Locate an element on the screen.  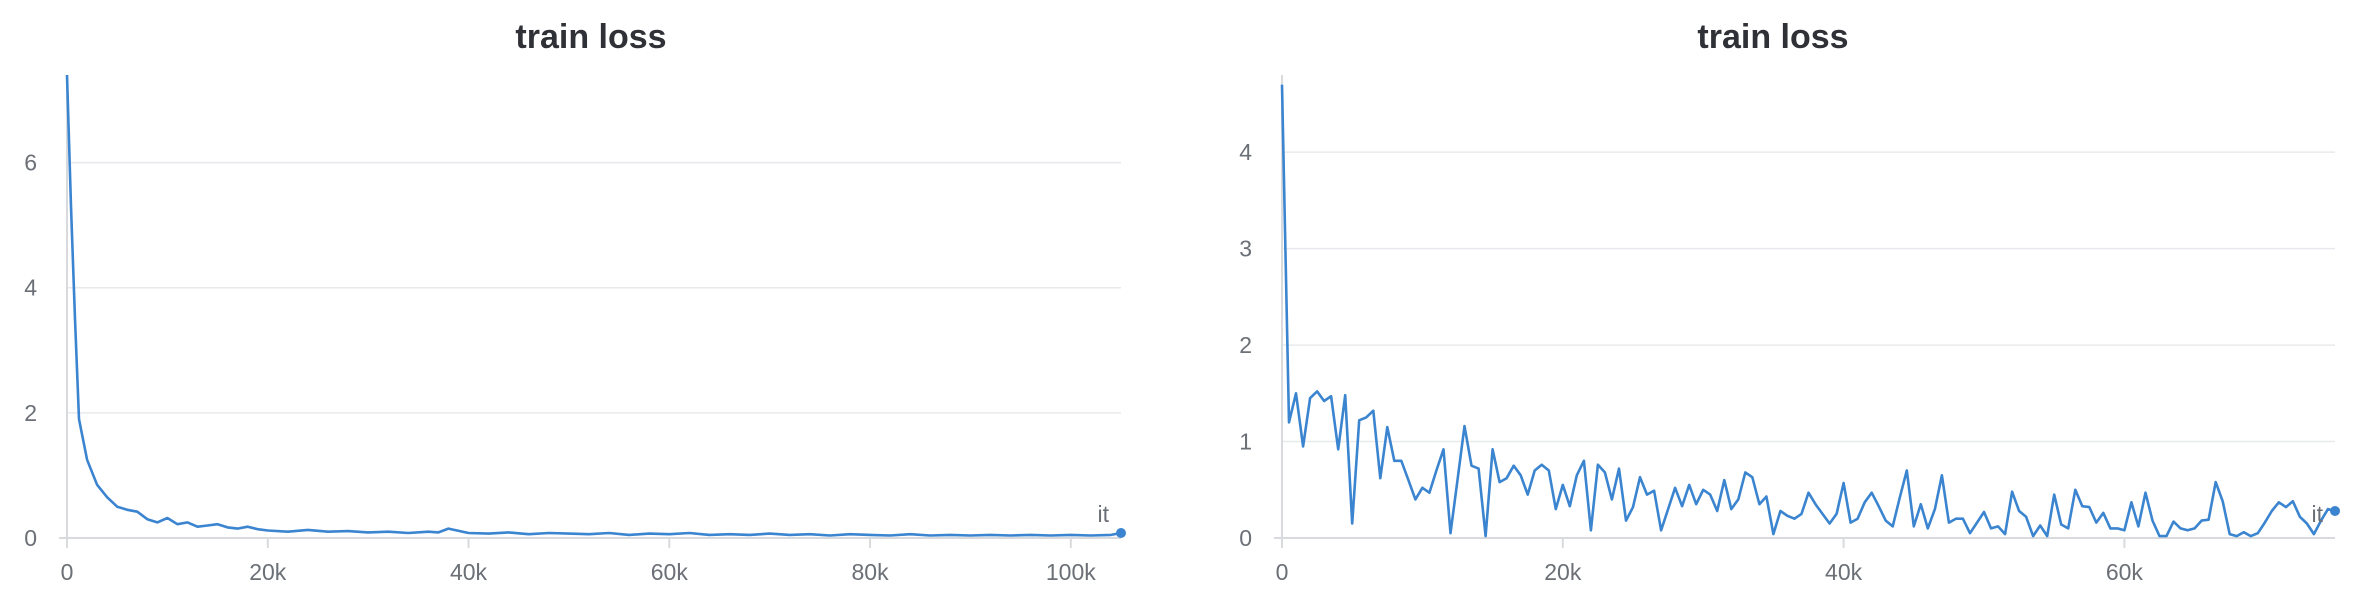
y-tick-label: 6 is located at coordinates (30, 163).